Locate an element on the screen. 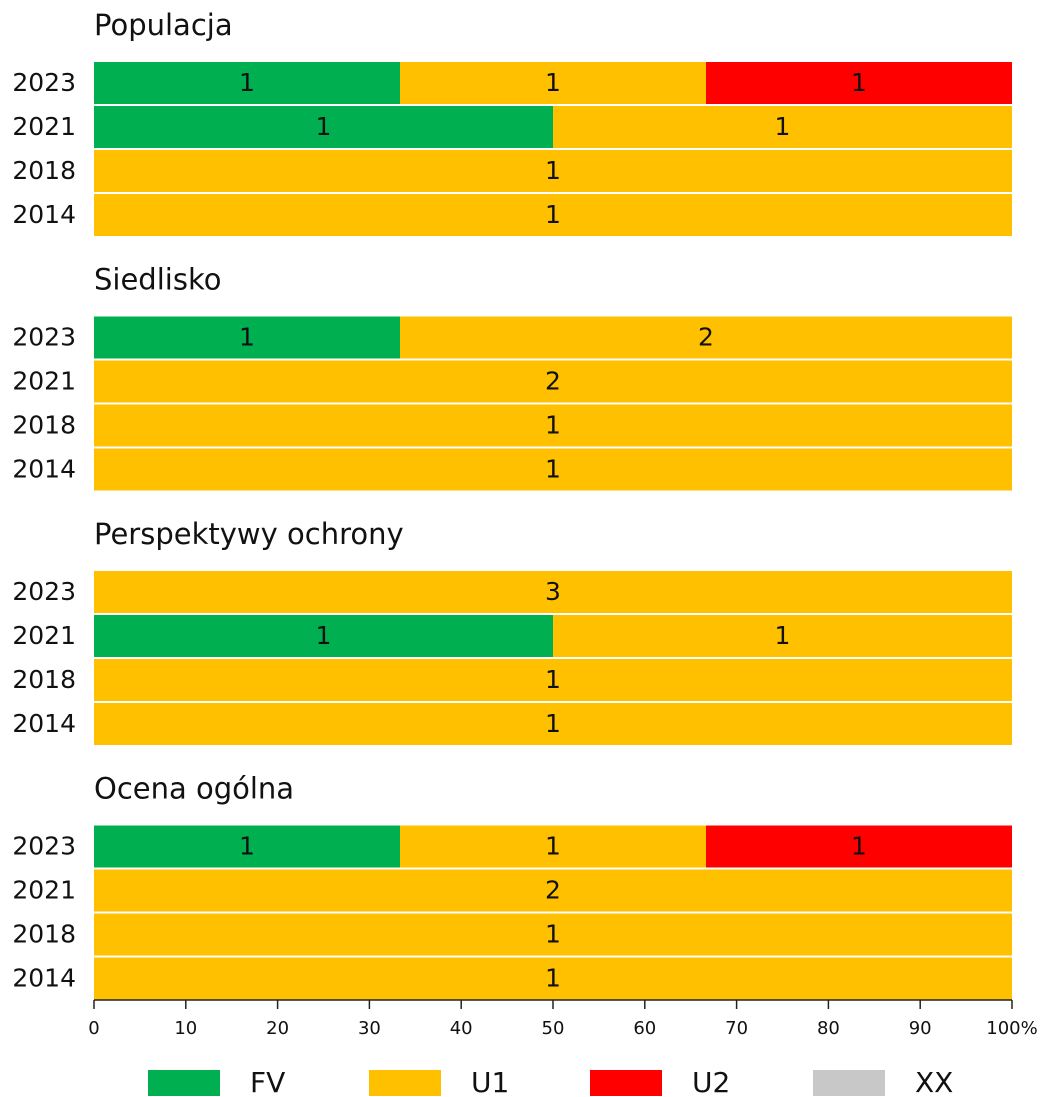 This screenshot has width=1045, height=1097. x-tick-label: 100% is located at coordinates (1011, 1028).